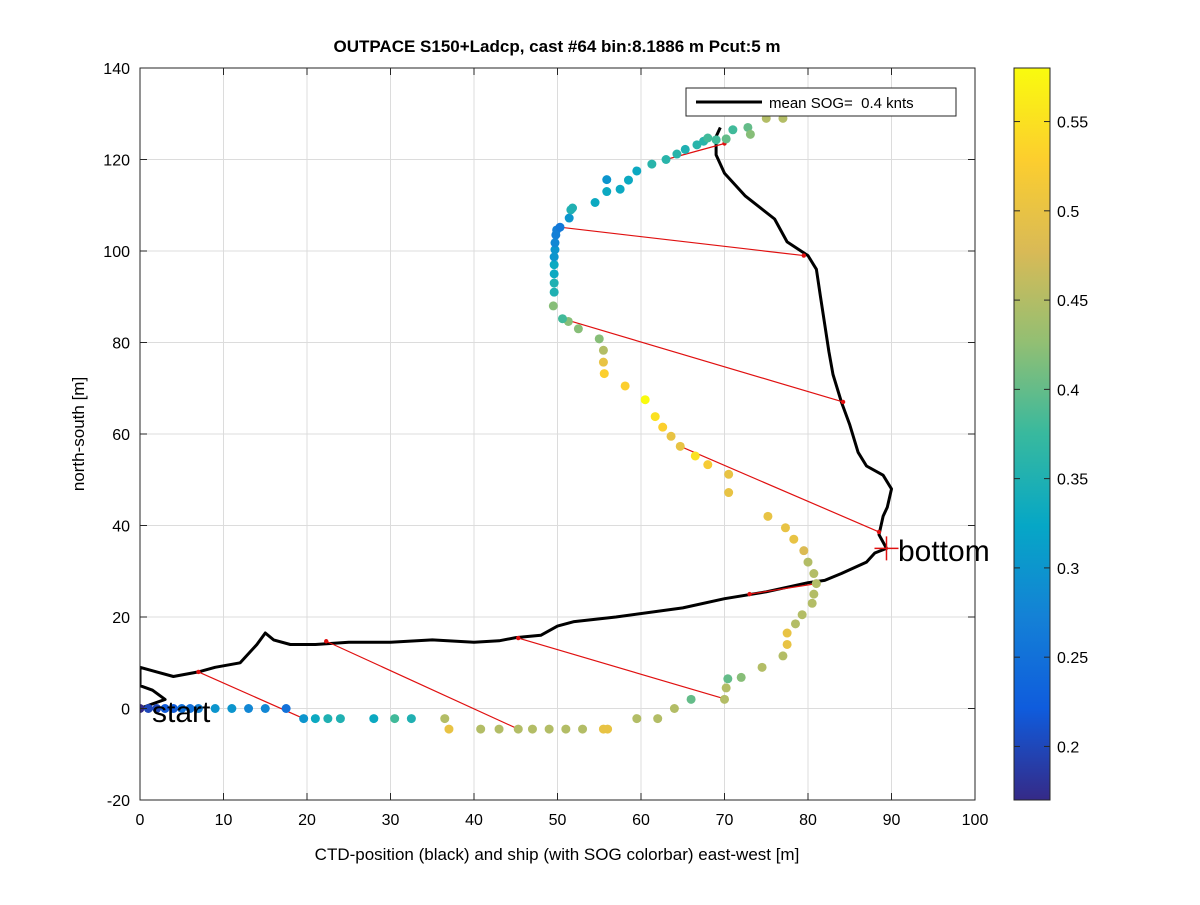 This screenshot has height=905, width=1200. I want to click on y-tick-label: 140, so click(116, 69).